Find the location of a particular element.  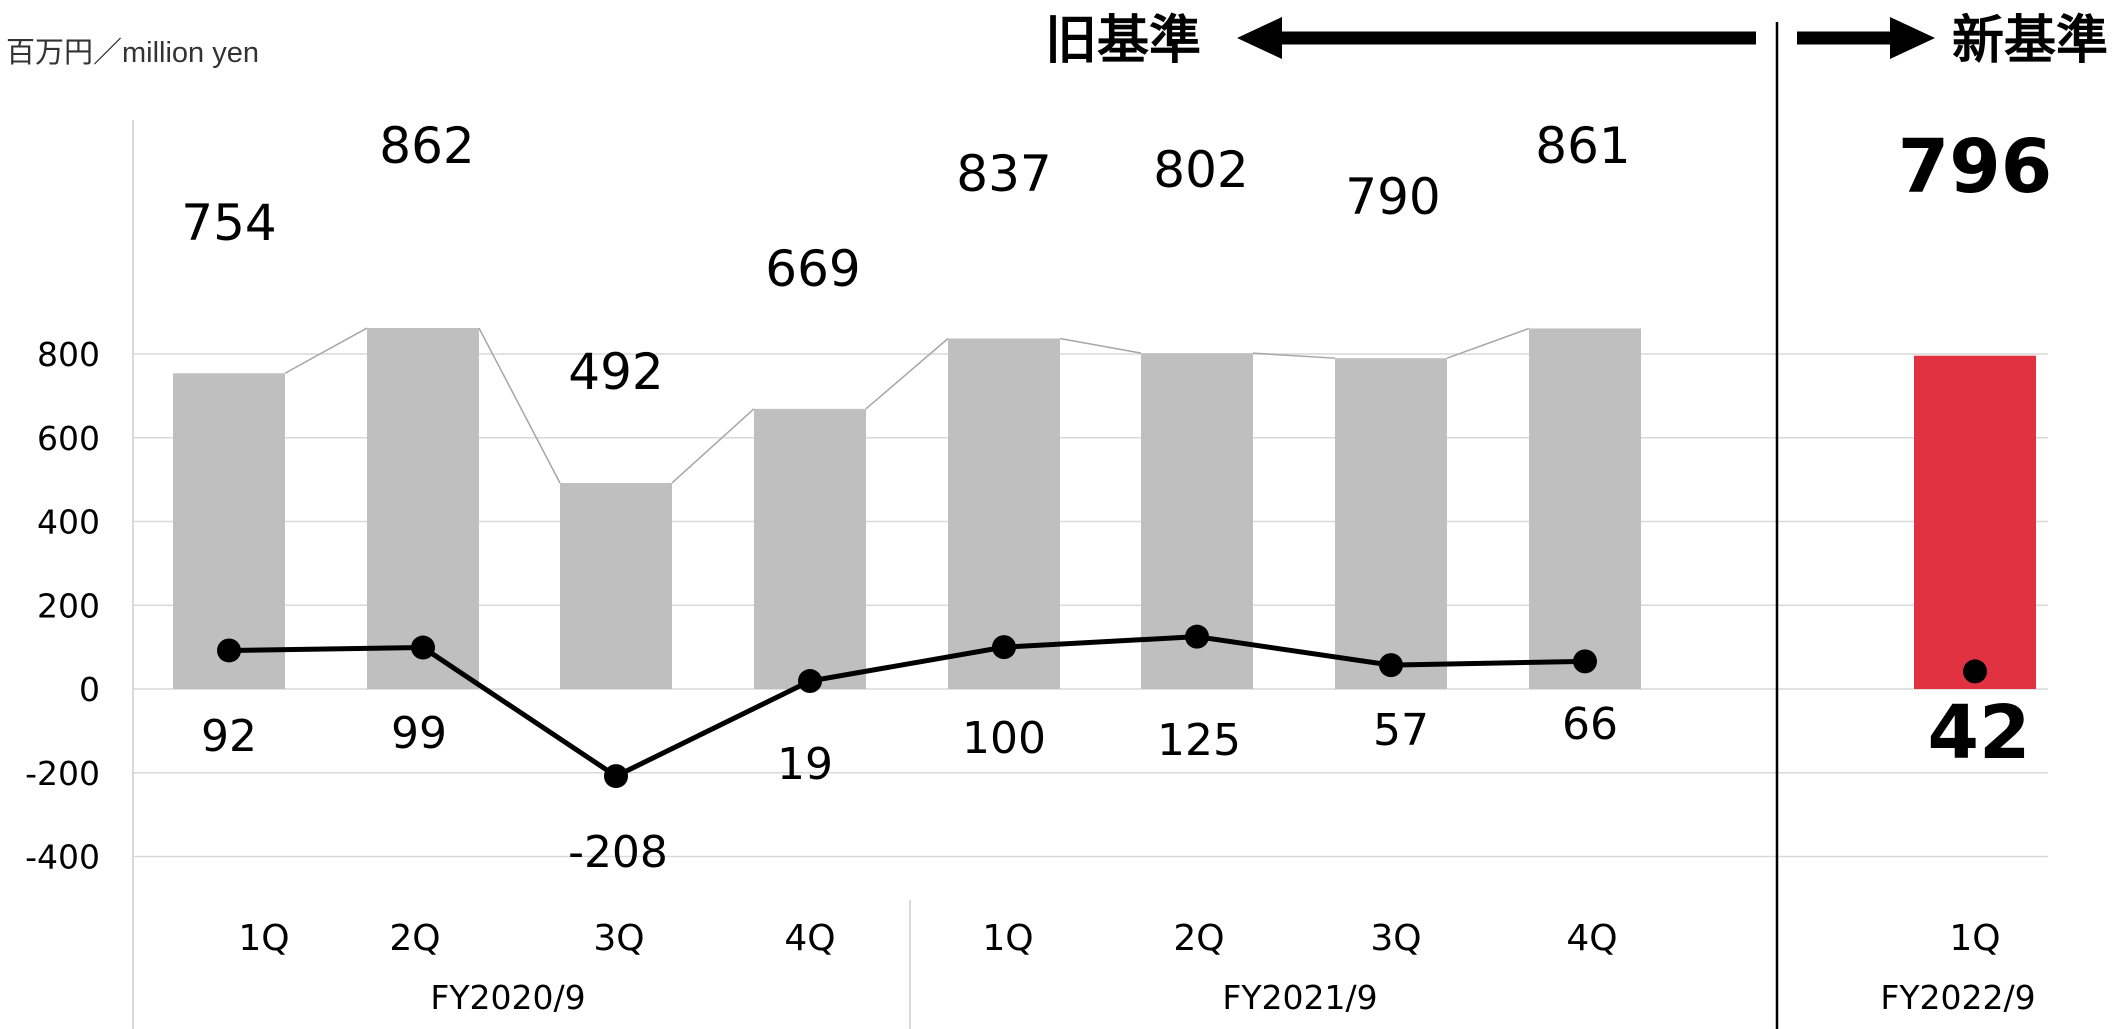

line-value-label: 66 is located at coordinates (1590, 724).